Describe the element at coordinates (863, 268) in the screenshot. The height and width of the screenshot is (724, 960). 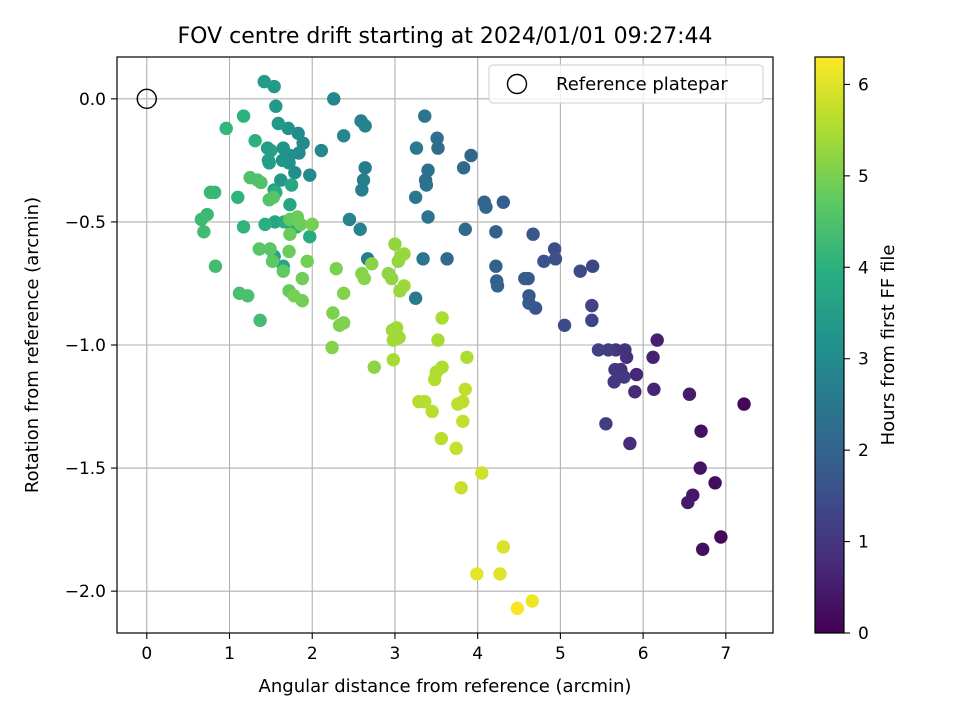
I see `colorbar-tick-label: 4` at that location.